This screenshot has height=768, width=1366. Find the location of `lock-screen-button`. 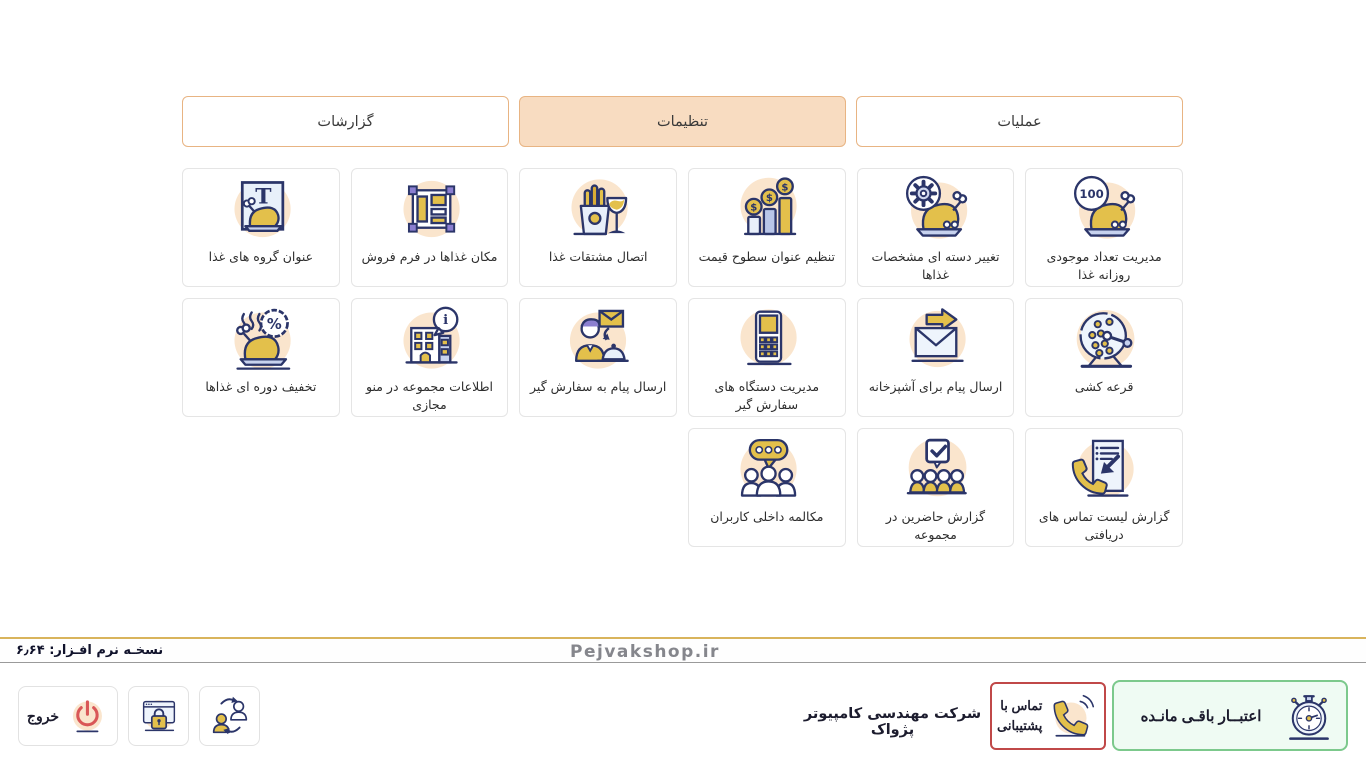

lock-screen-button is located at coordinates (158, 716).